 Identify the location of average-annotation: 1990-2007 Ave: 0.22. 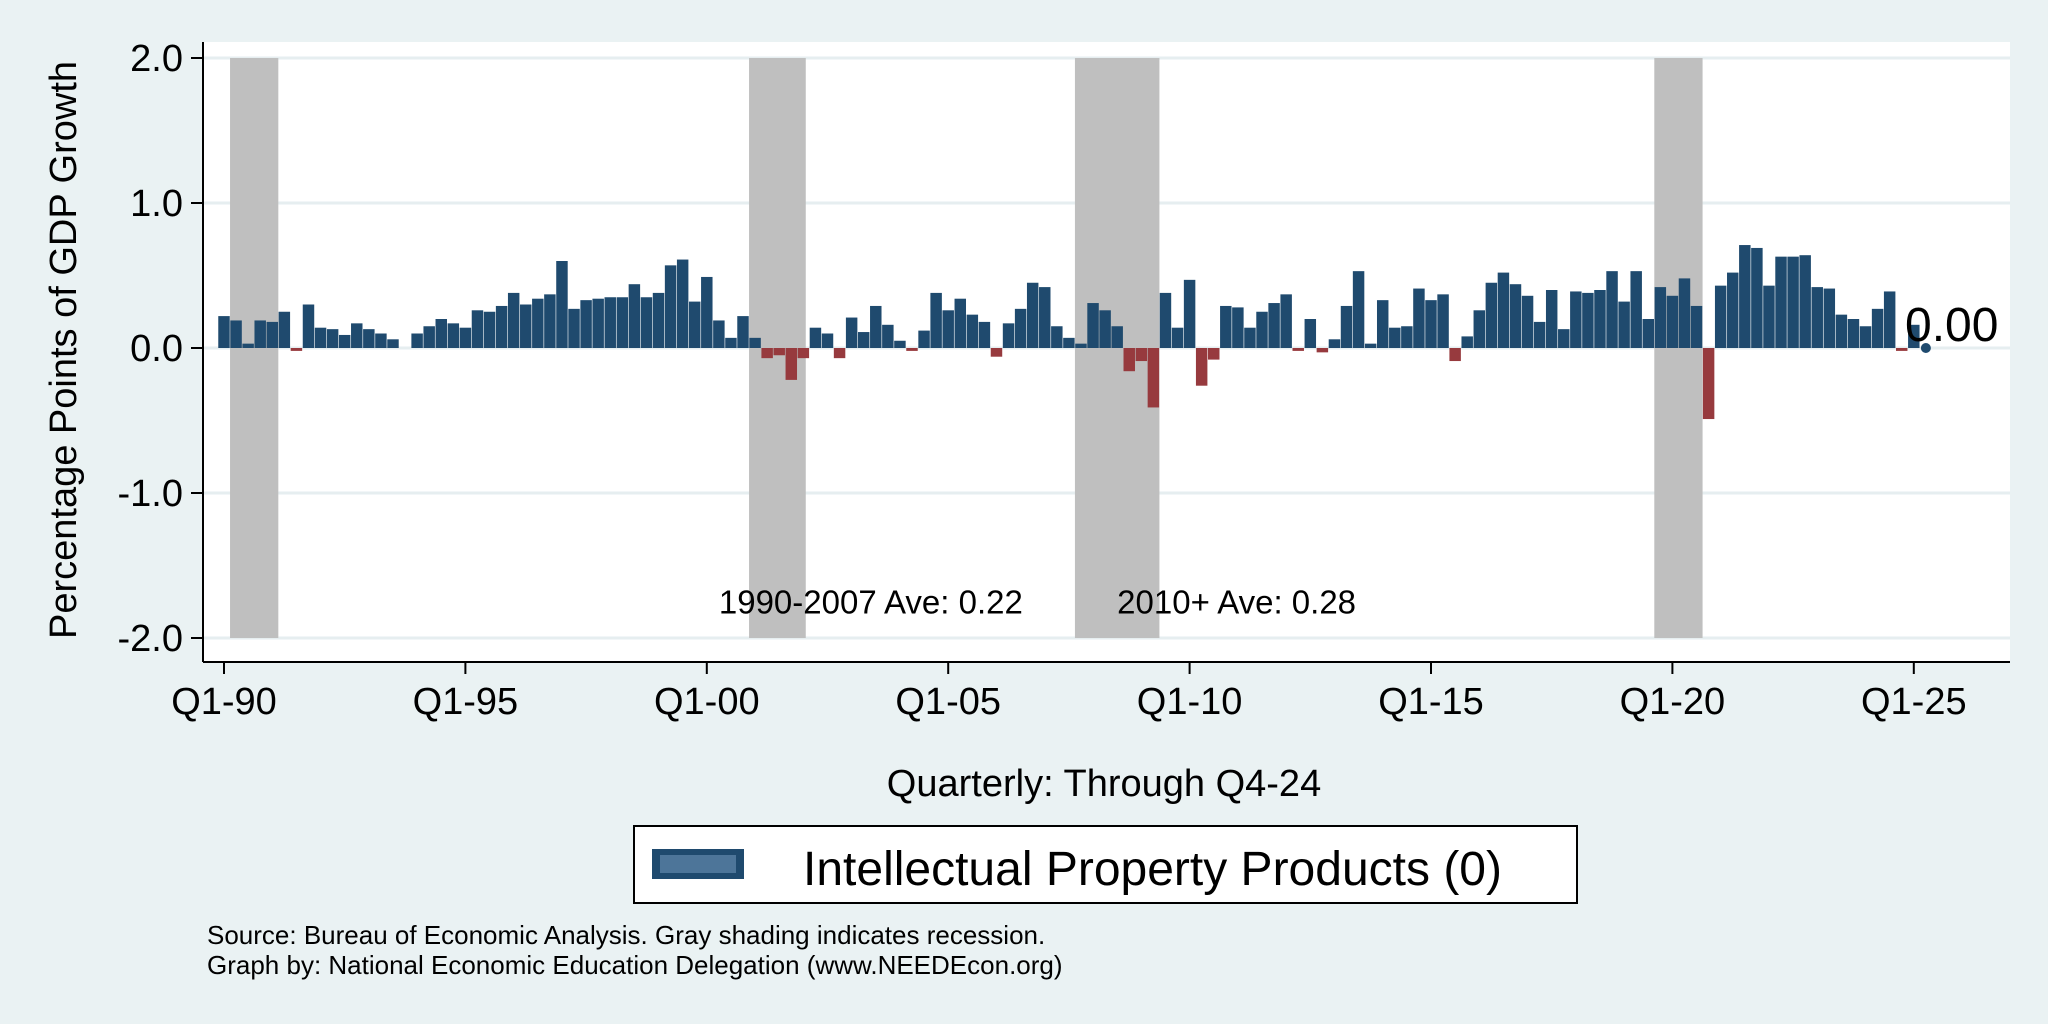
(871, 601).